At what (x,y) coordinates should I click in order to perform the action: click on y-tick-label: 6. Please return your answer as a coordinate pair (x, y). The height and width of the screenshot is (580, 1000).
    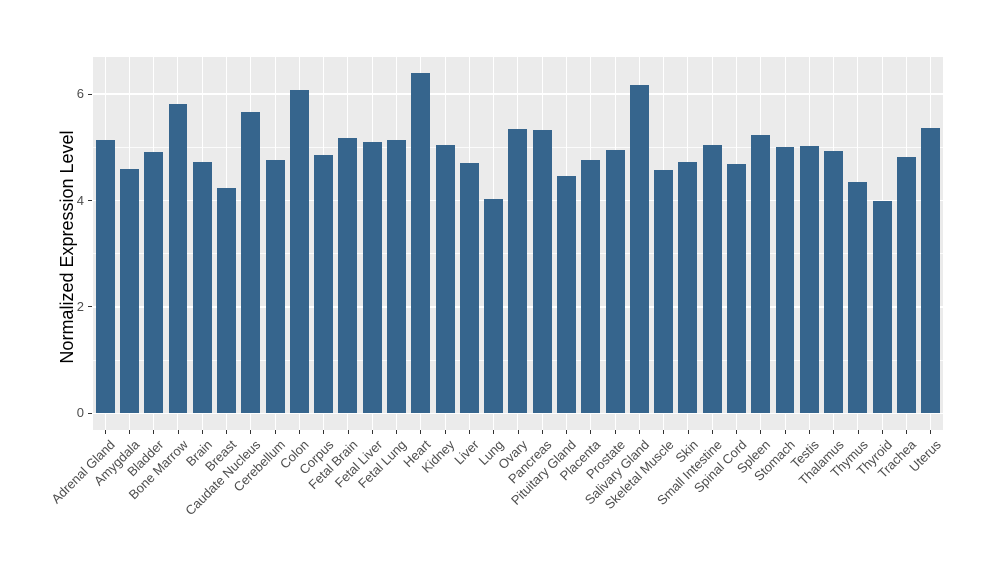
    Looking at the image, I should click on (80, 94).